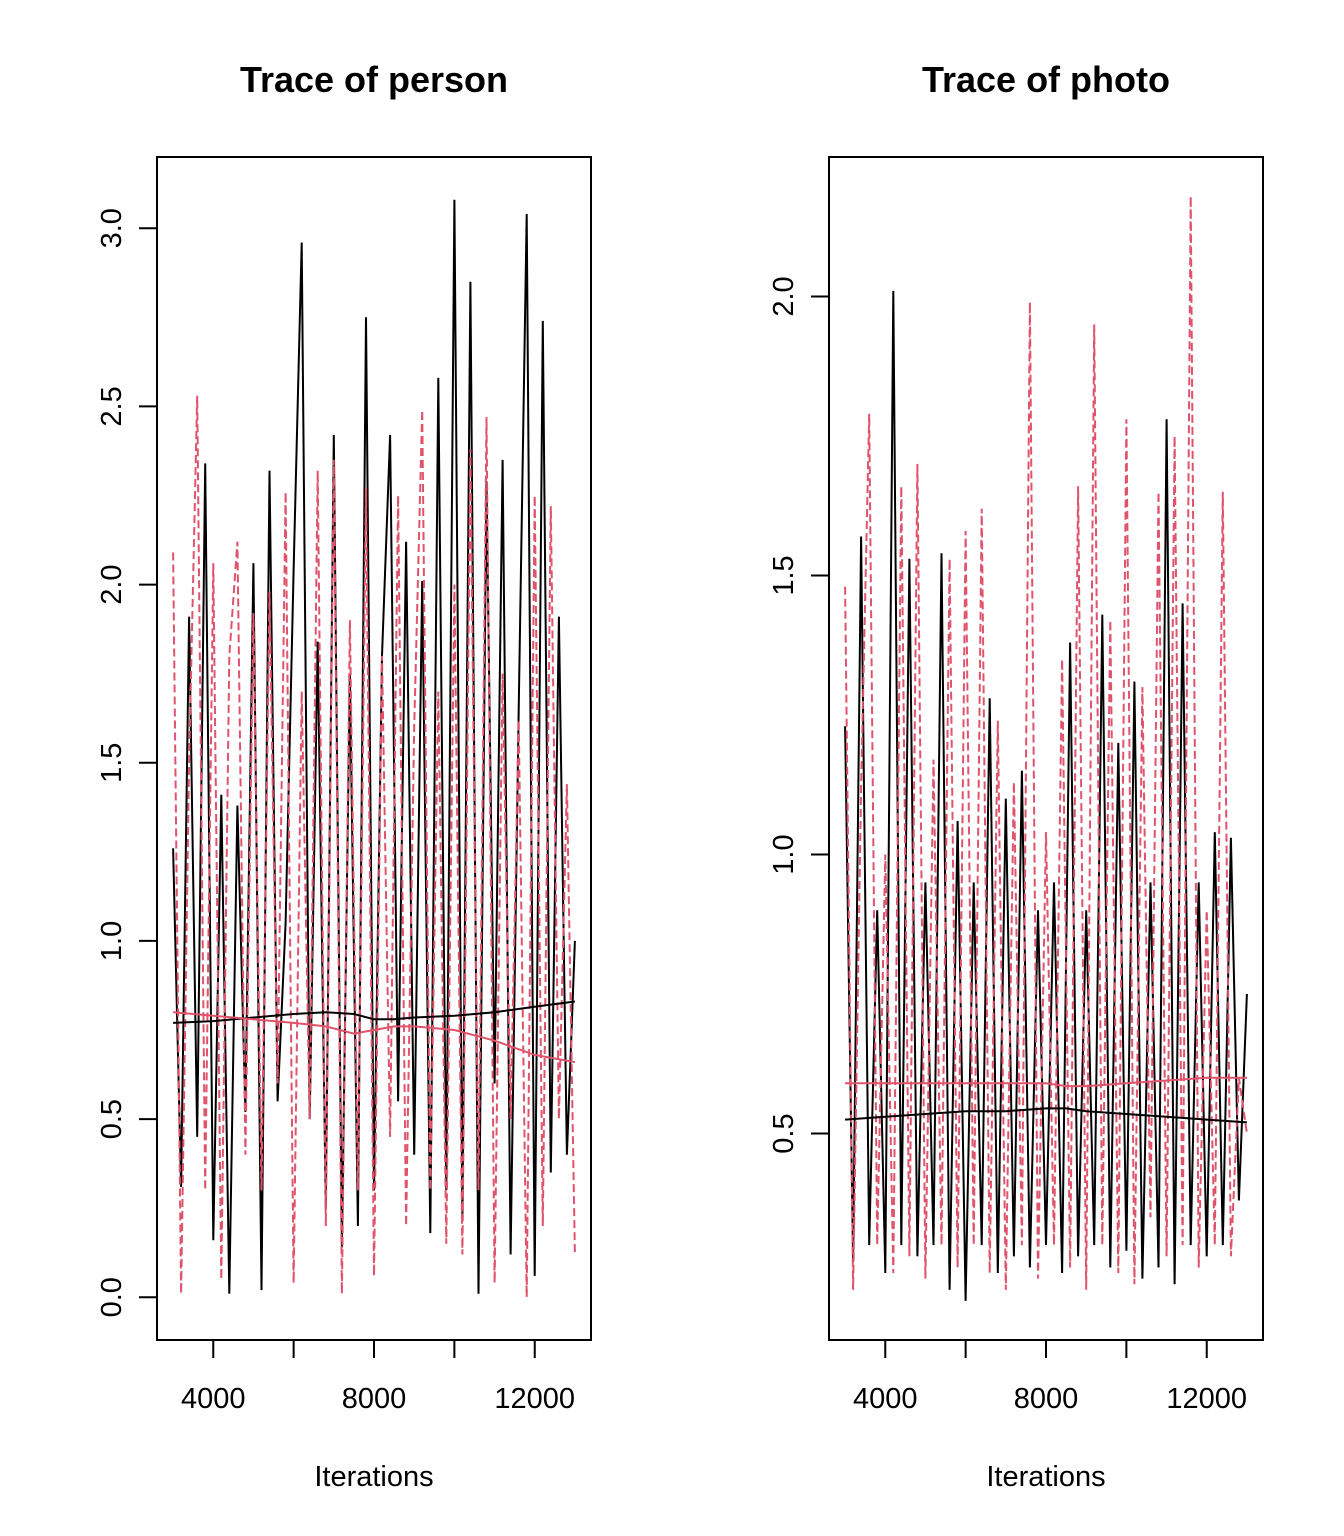  Describe the element at coordinates (1046, 79) in the screenshot. I see `chart-title: Trace of photo` at that location.